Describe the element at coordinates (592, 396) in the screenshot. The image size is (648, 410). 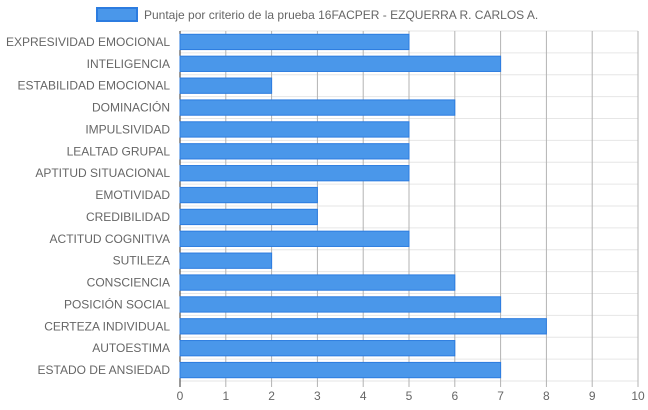
I see `tick-label: 9` at that location.